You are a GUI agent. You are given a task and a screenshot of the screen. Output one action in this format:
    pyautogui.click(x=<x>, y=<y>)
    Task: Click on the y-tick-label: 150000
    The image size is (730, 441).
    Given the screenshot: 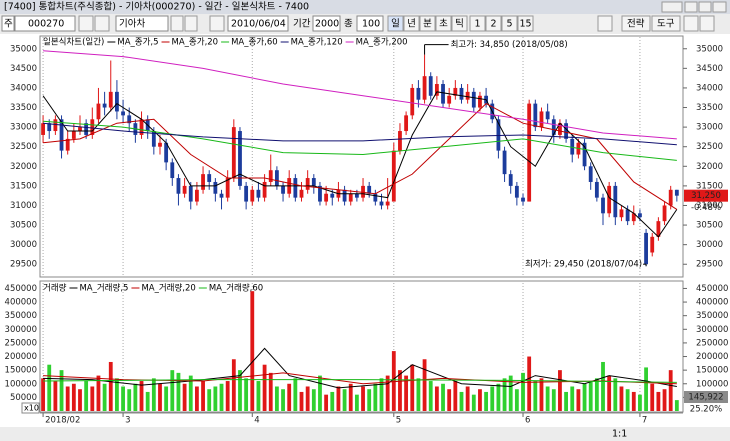 What is the action you would take?
    pyautogui.click(x=712, y=371)
    